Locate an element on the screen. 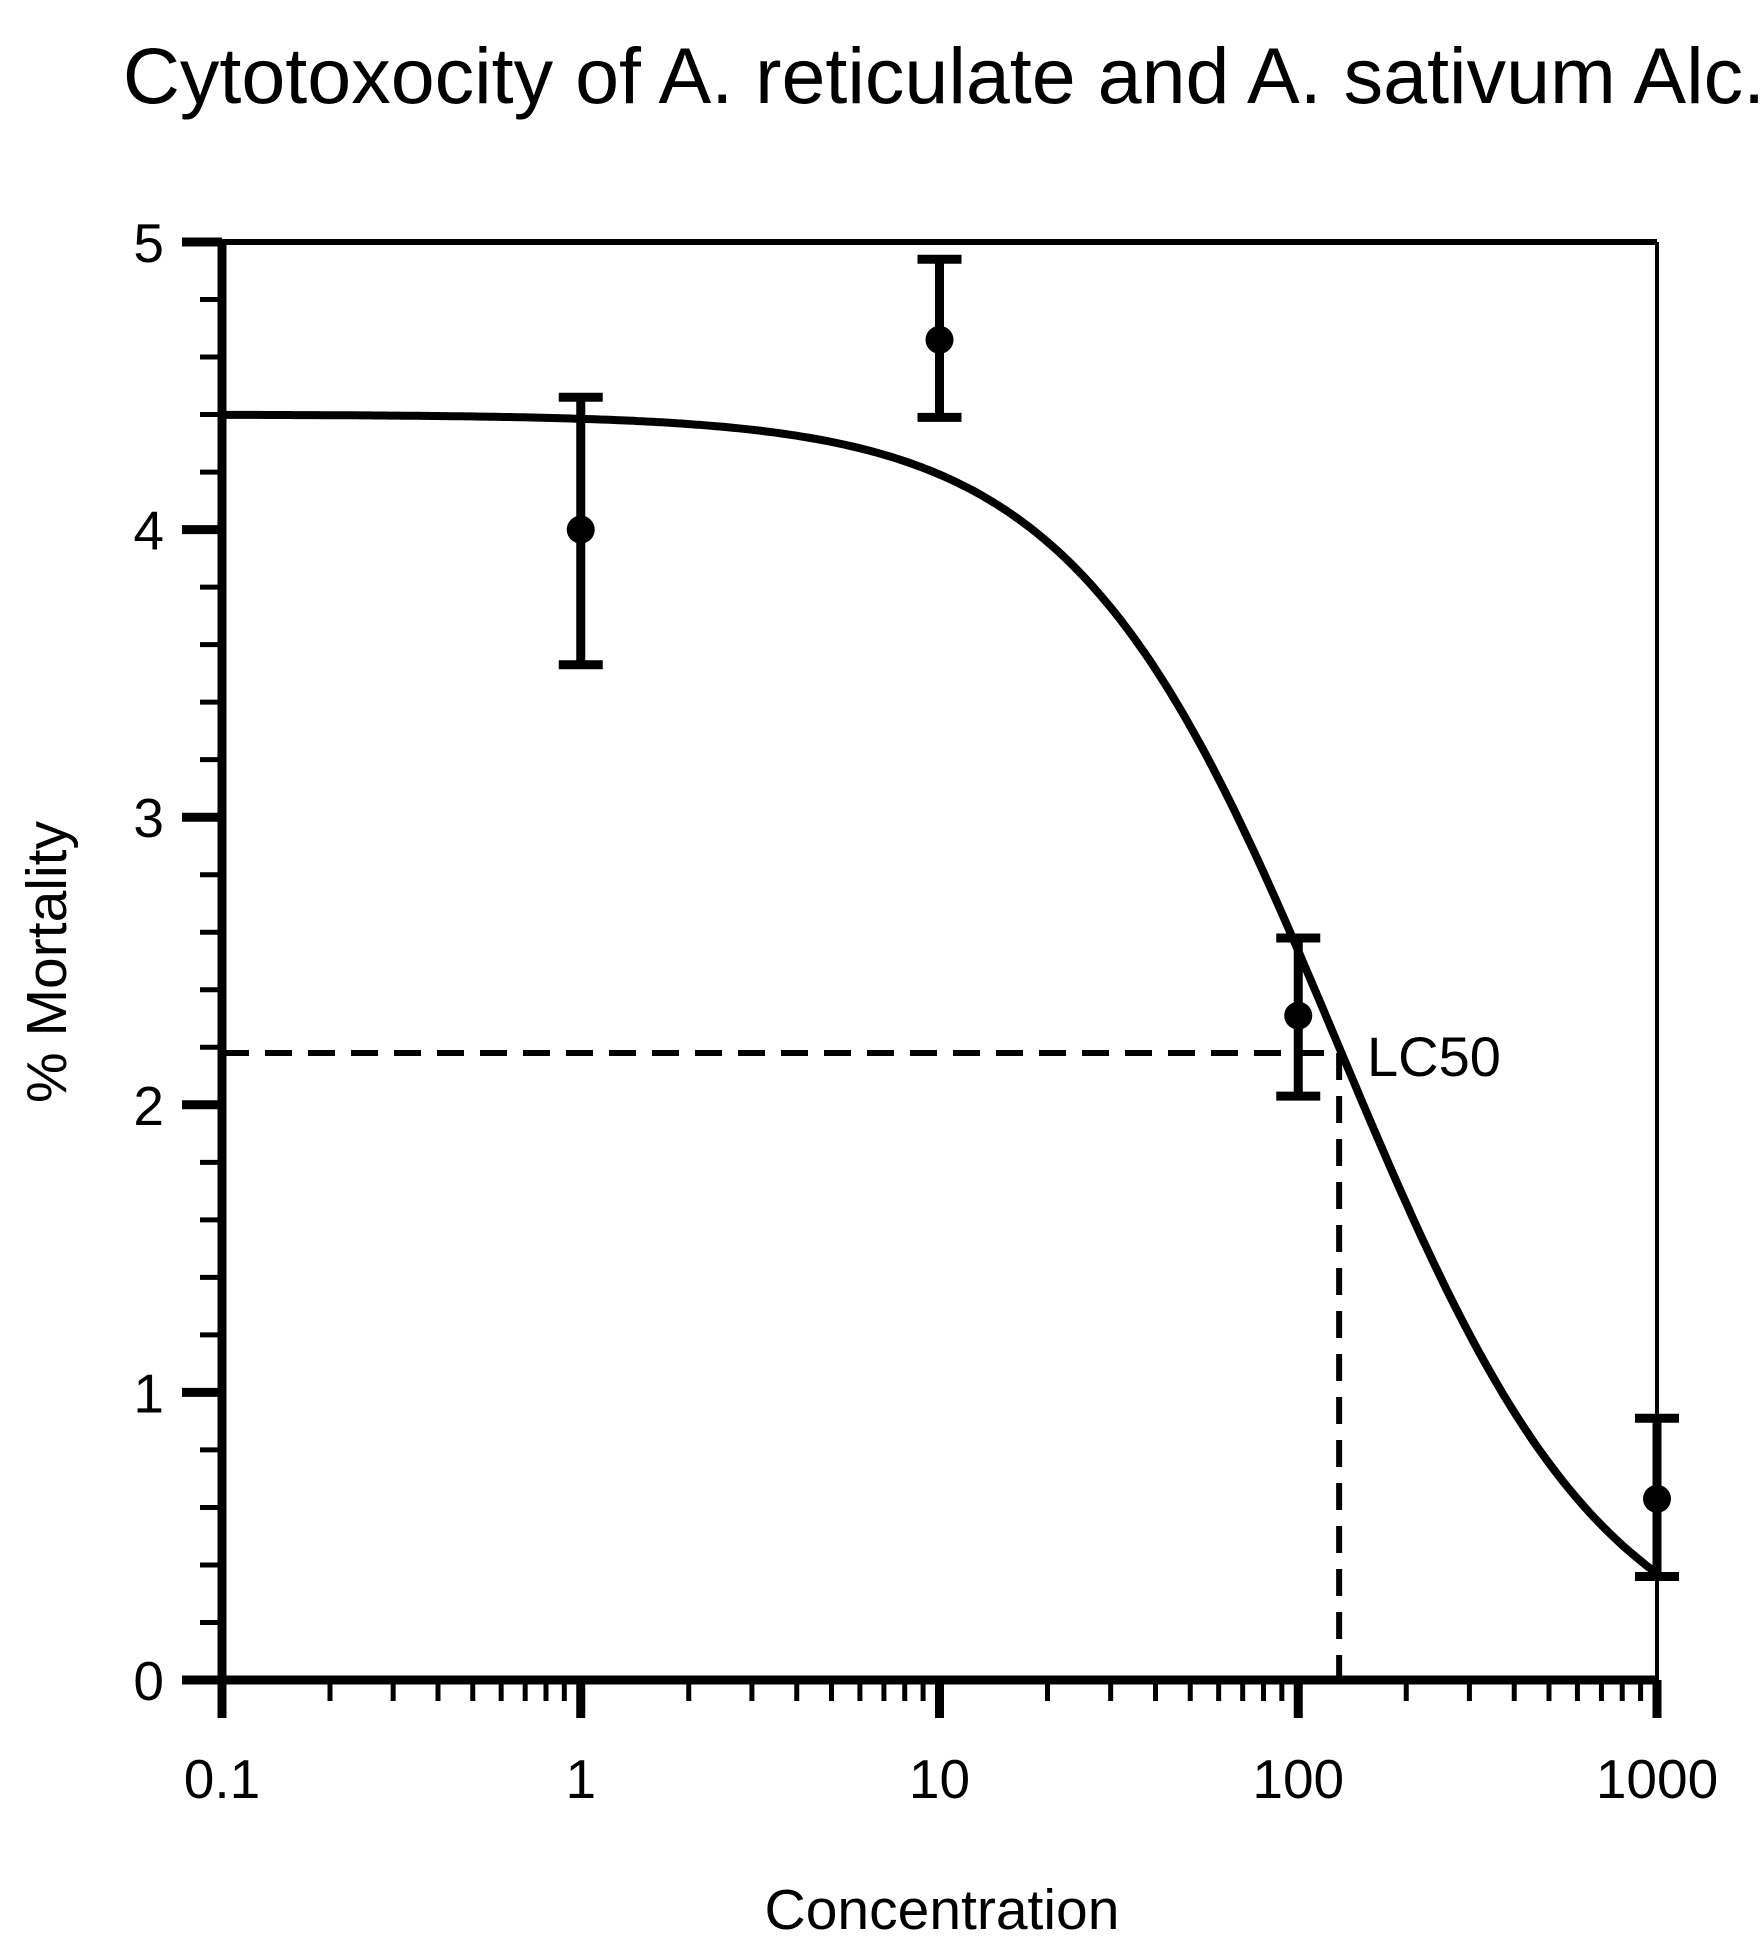 The image size is (1760, 1949). y-tick-label: 1 is located at coordinates (148, 1393).